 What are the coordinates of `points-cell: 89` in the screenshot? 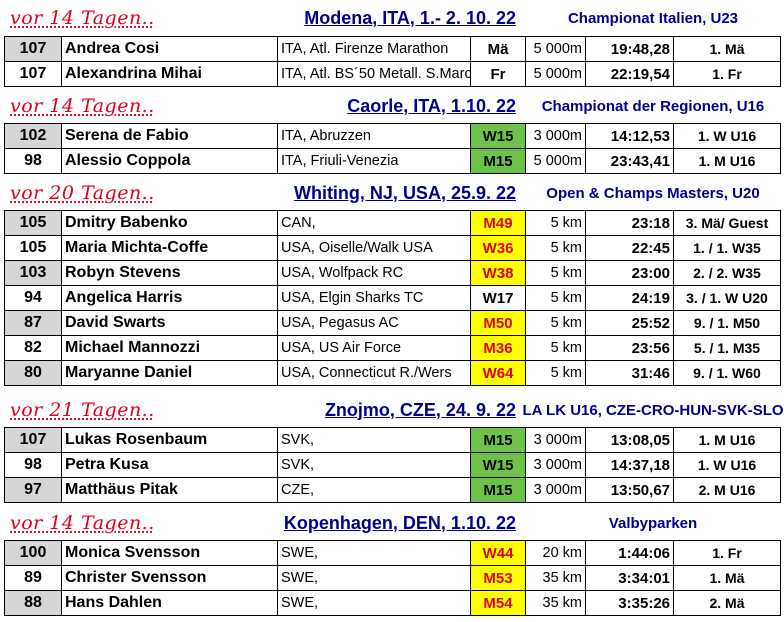 It's located at (33, 578).